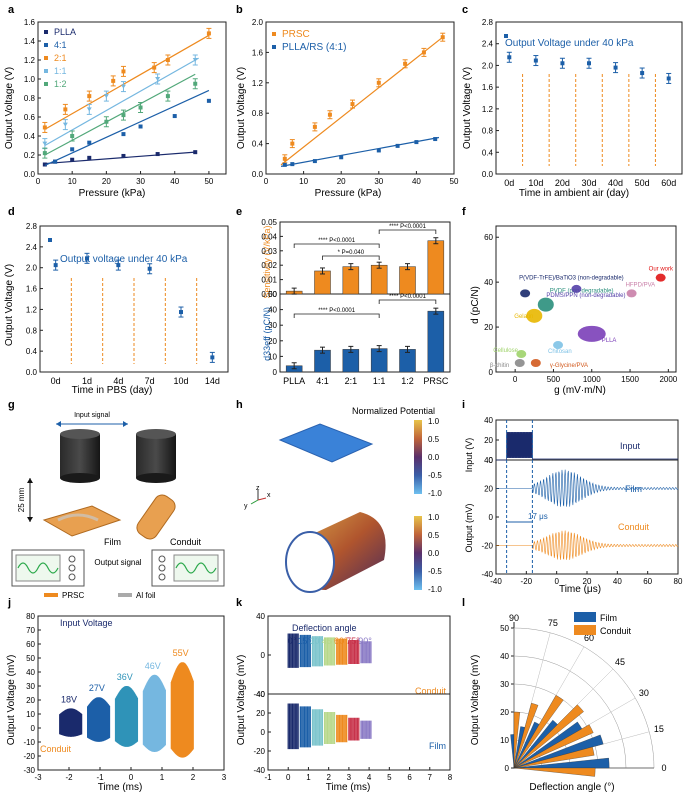 The width and height of the screenshot is (685, 802). Describe the element at coordinates (585, 630) in the screenshot. I see `l-legend-swatch` at that location.